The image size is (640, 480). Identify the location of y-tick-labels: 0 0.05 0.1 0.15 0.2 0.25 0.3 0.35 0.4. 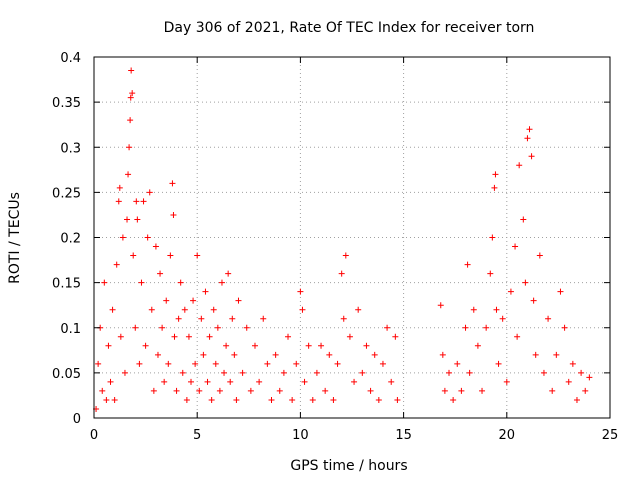
(66, 239).